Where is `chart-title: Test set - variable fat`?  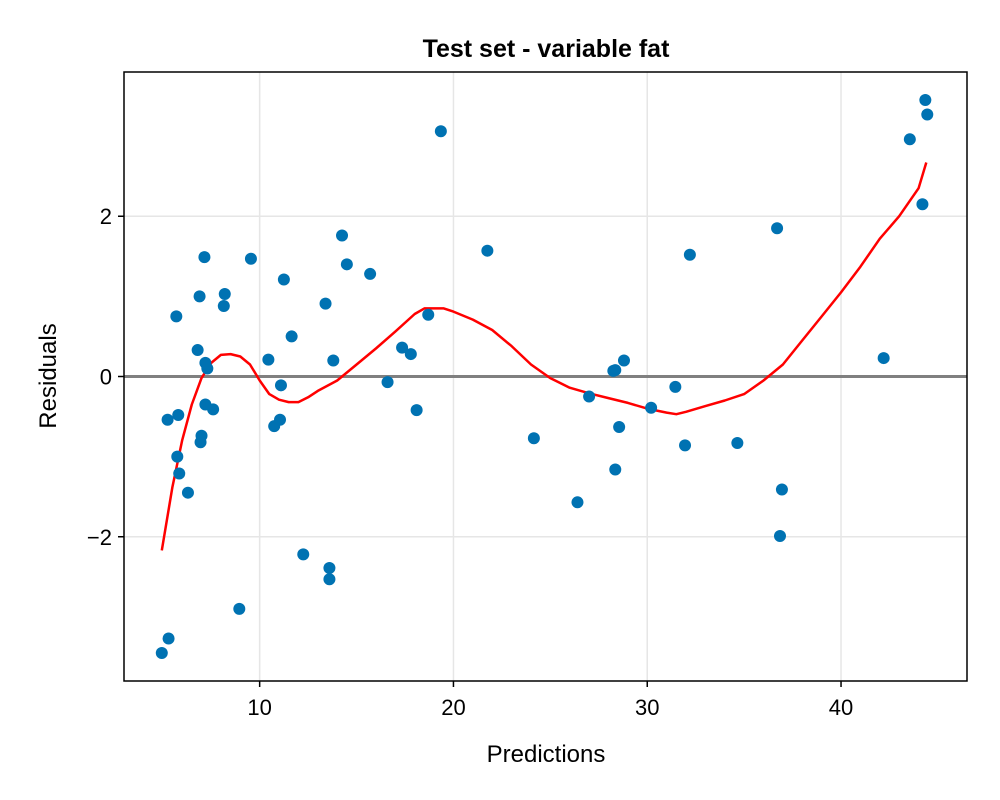 chart-title: Test set - variable fat is located at coordinates (547, 49).